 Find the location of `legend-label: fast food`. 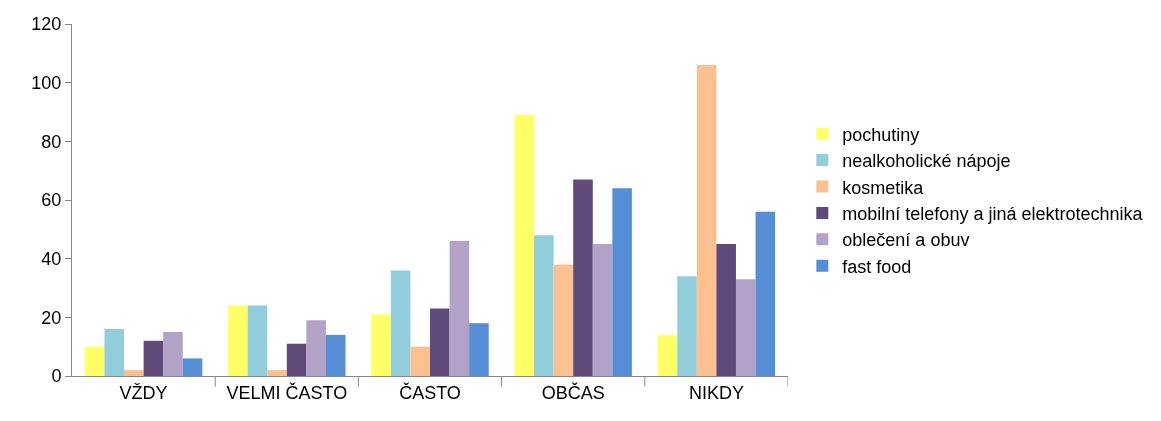

legend-label: fast food is located at coordinates (877, 266).